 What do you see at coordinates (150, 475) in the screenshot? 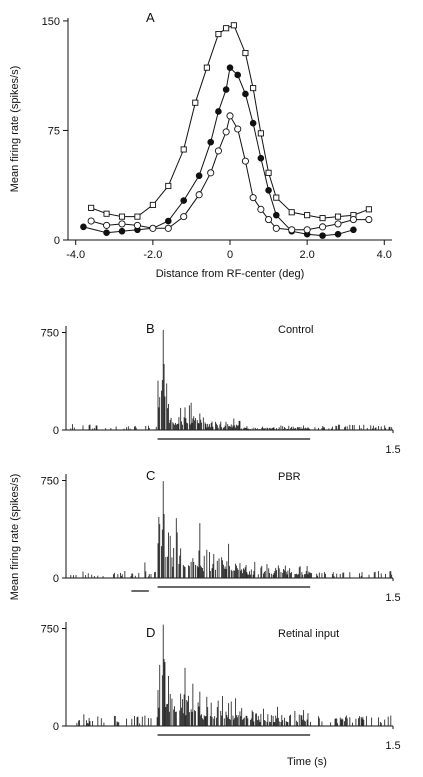
I see `panel-c-letter: C` at bounding box center [150, 475].